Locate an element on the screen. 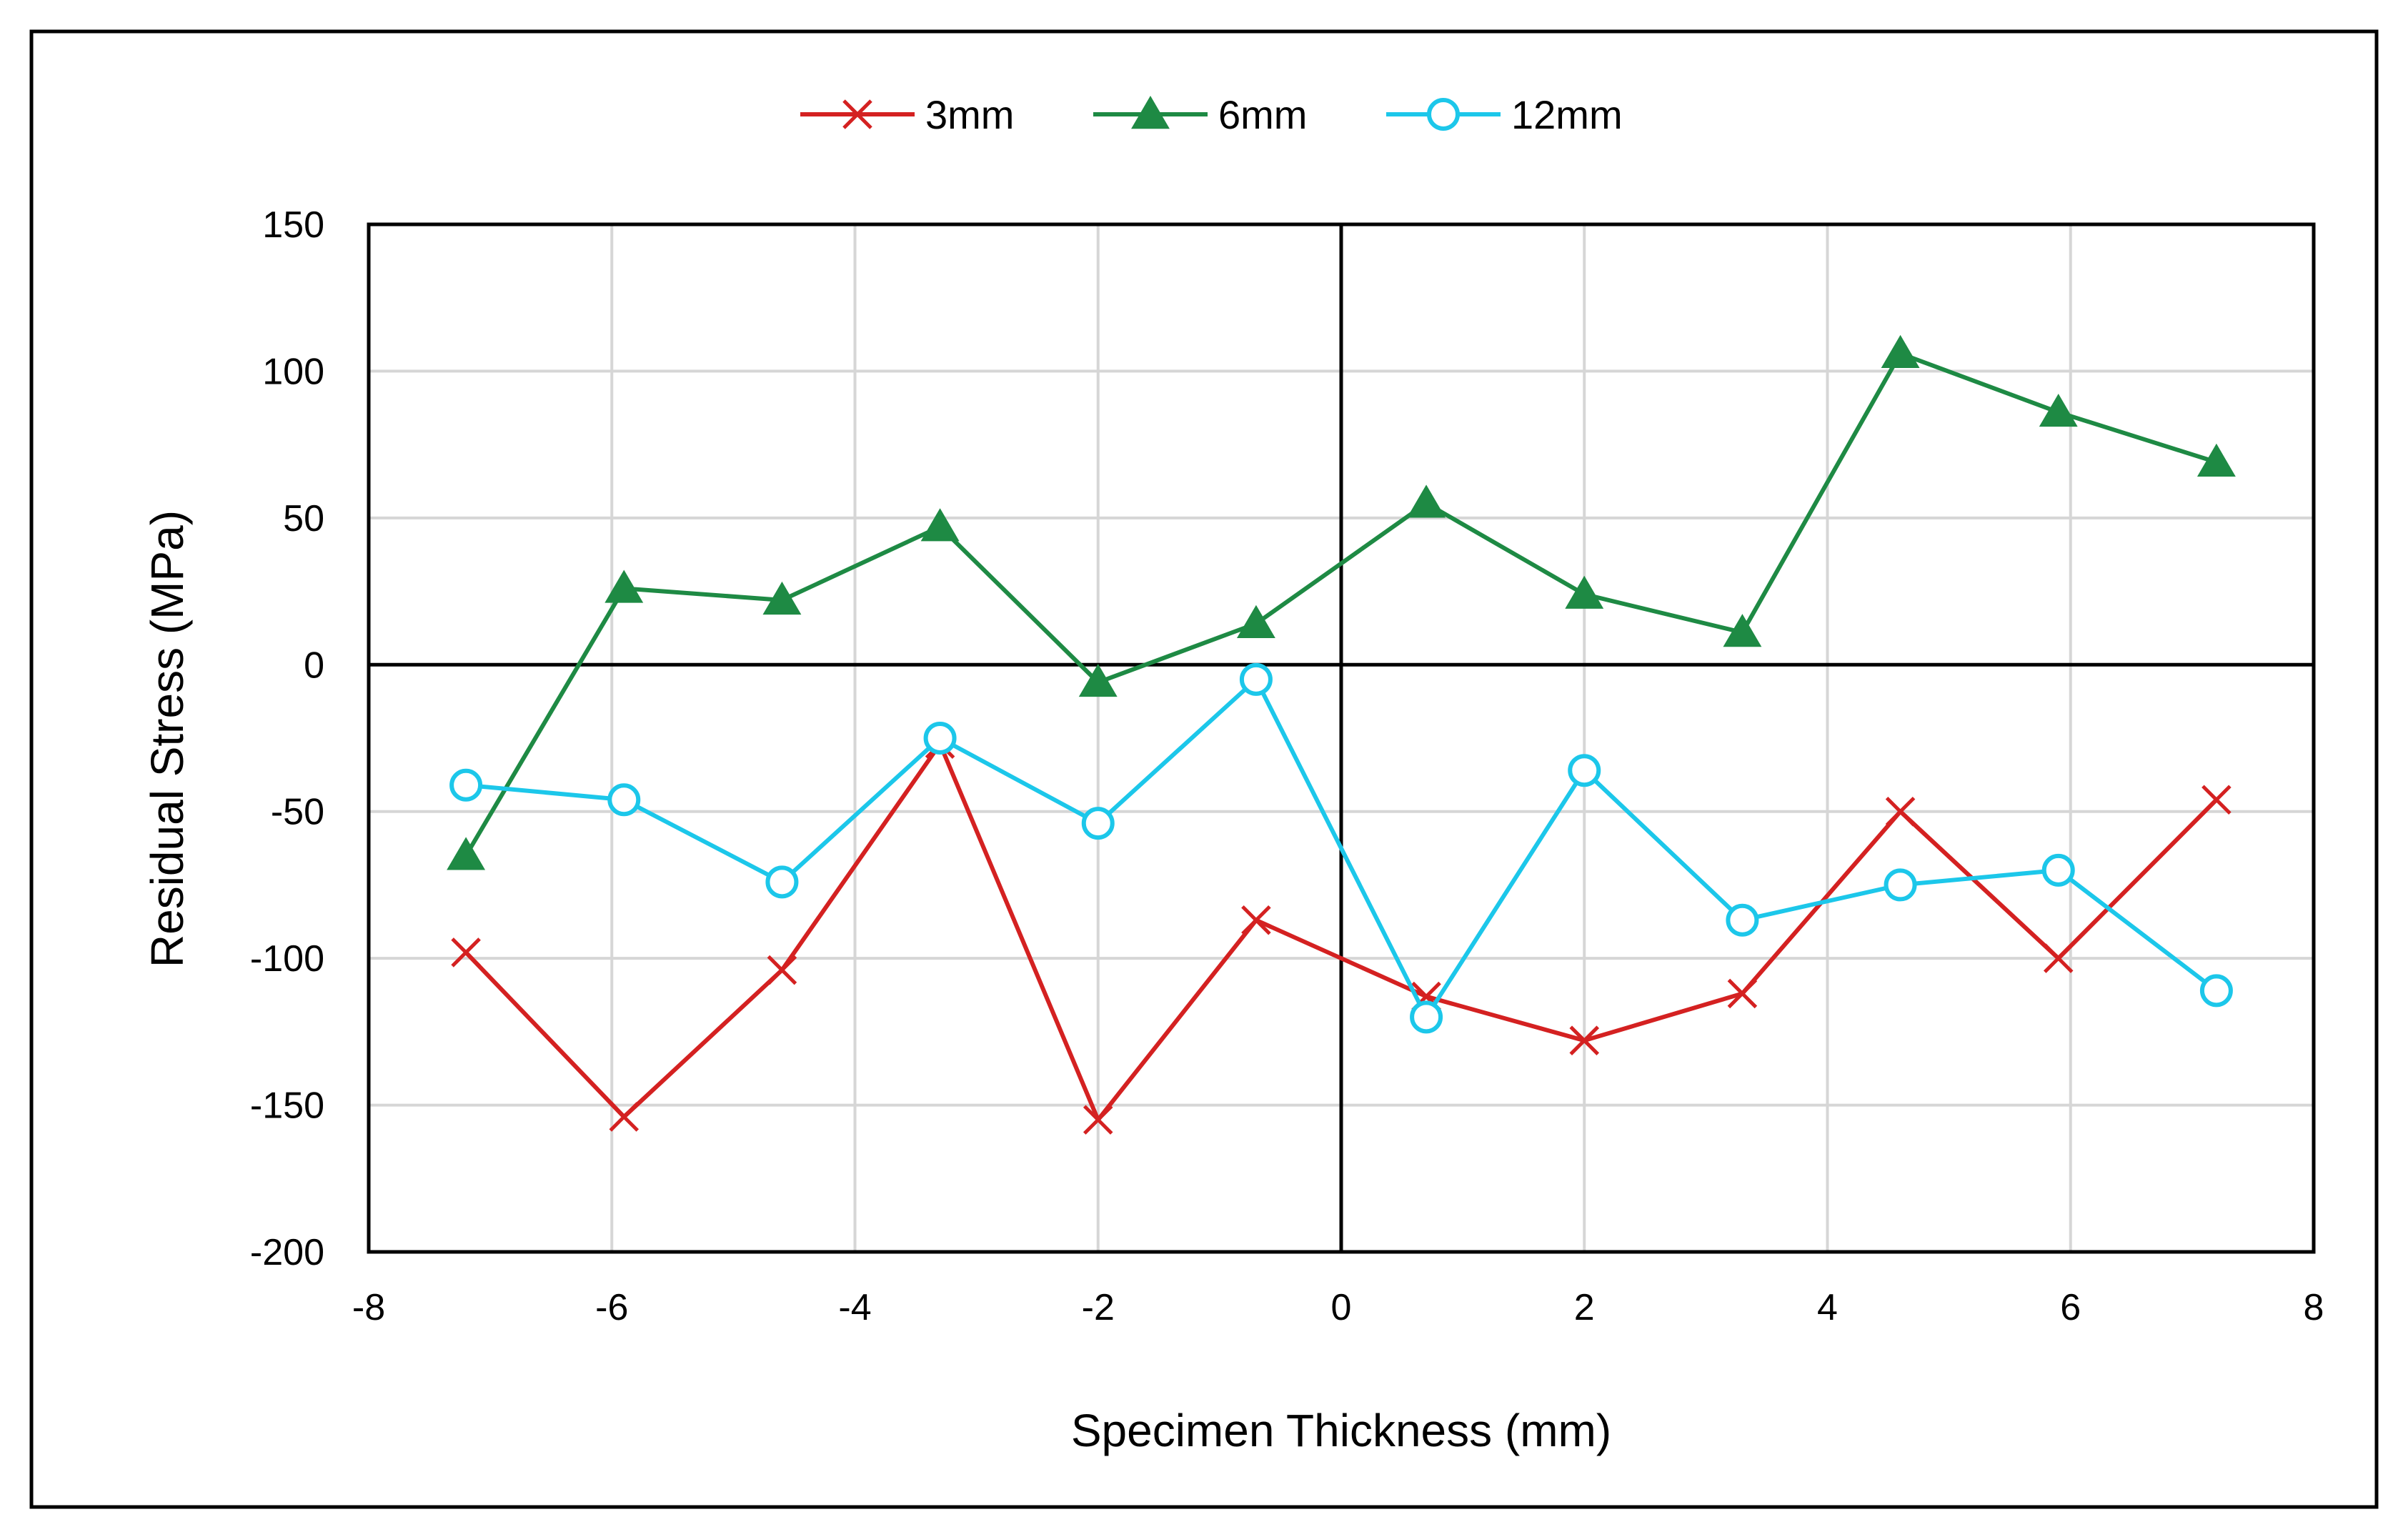  legend-item-6mm: 6mm is located at coordinates (1200, 115).